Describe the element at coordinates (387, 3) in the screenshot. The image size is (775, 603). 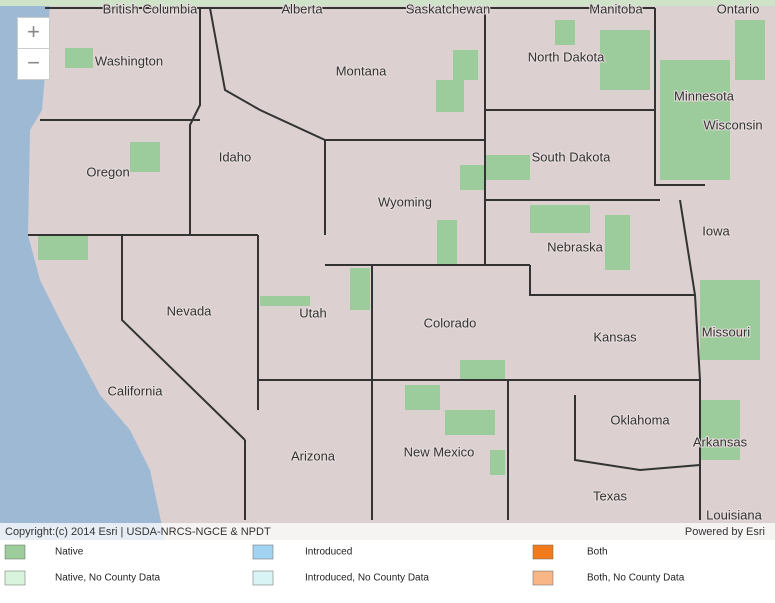
I see `canada` at that location.